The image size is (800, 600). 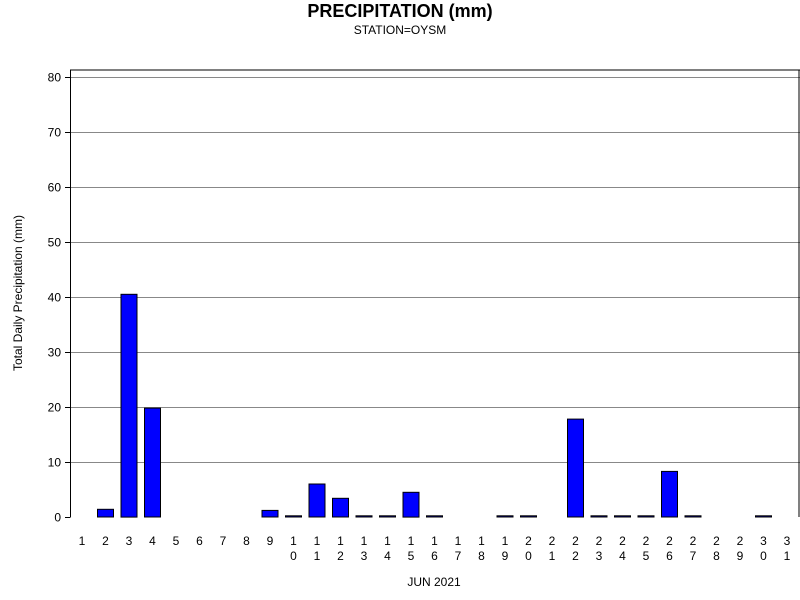 What do you see at coordinates (246, 541) in the screenshot?
I see `x-tick-label: 8` at bounding box center [246, 541].